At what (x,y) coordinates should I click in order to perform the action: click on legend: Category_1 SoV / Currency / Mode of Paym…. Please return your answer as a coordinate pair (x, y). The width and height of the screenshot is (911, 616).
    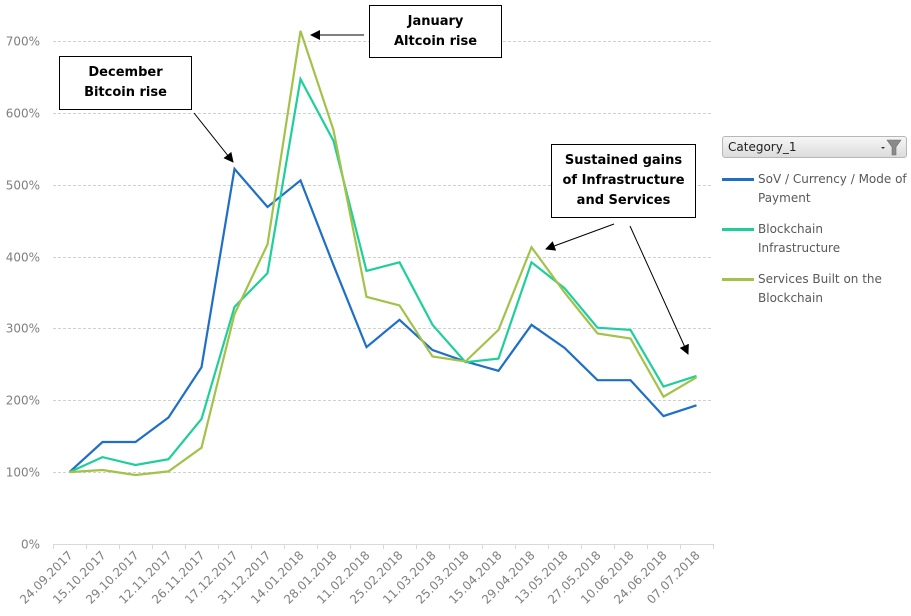
    Looking at the image, I should click on (814, 222).